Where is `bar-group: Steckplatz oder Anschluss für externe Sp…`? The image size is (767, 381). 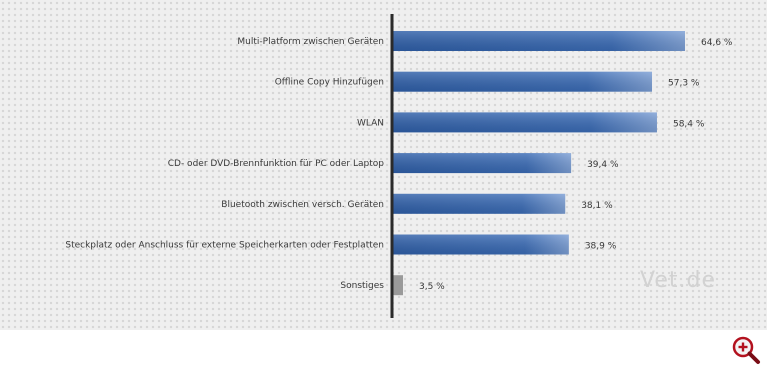
bar-group: Steckplatz oder Anschluss für externe Sp… is located at coordinates (341, 244).